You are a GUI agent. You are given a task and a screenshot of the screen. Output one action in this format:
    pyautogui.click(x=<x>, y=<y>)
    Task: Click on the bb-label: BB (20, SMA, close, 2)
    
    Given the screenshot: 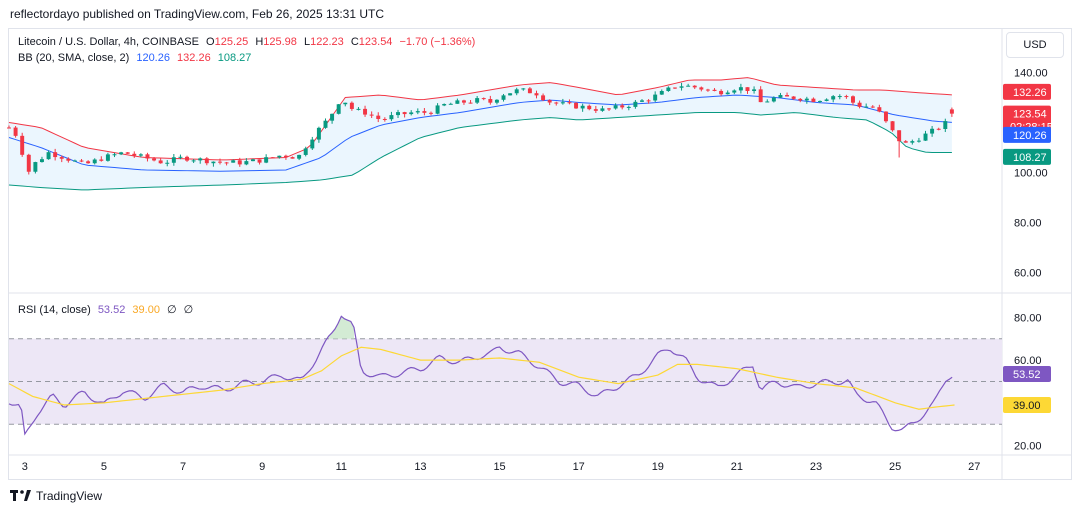 What is the action you would take?
    pyautogui.click(x=74, y=58)
    